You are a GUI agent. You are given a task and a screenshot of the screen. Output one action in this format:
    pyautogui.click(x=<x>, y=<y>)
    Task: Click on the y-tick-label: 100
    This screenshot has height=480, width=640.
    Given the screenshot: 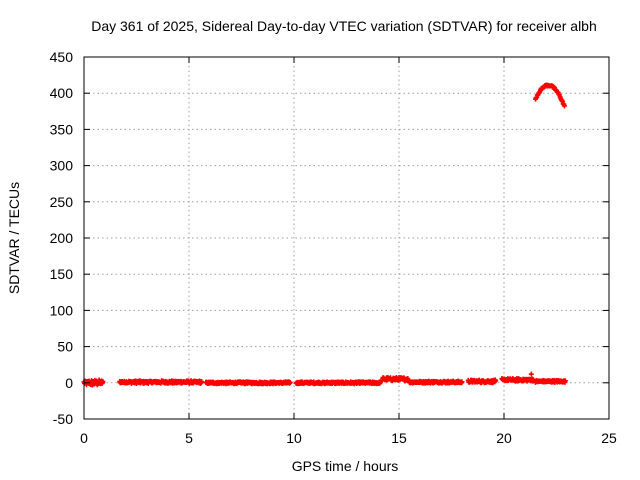 What is the action you would take?
    pyautogui.click(x=62, y=310)
    